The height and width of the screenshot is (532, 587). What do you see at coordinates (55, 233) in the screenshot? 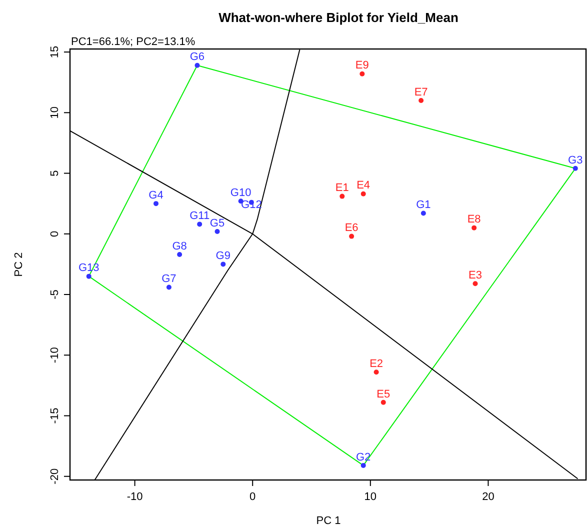
I see `y-tick-label: 0` at bounding box center [55, 233].